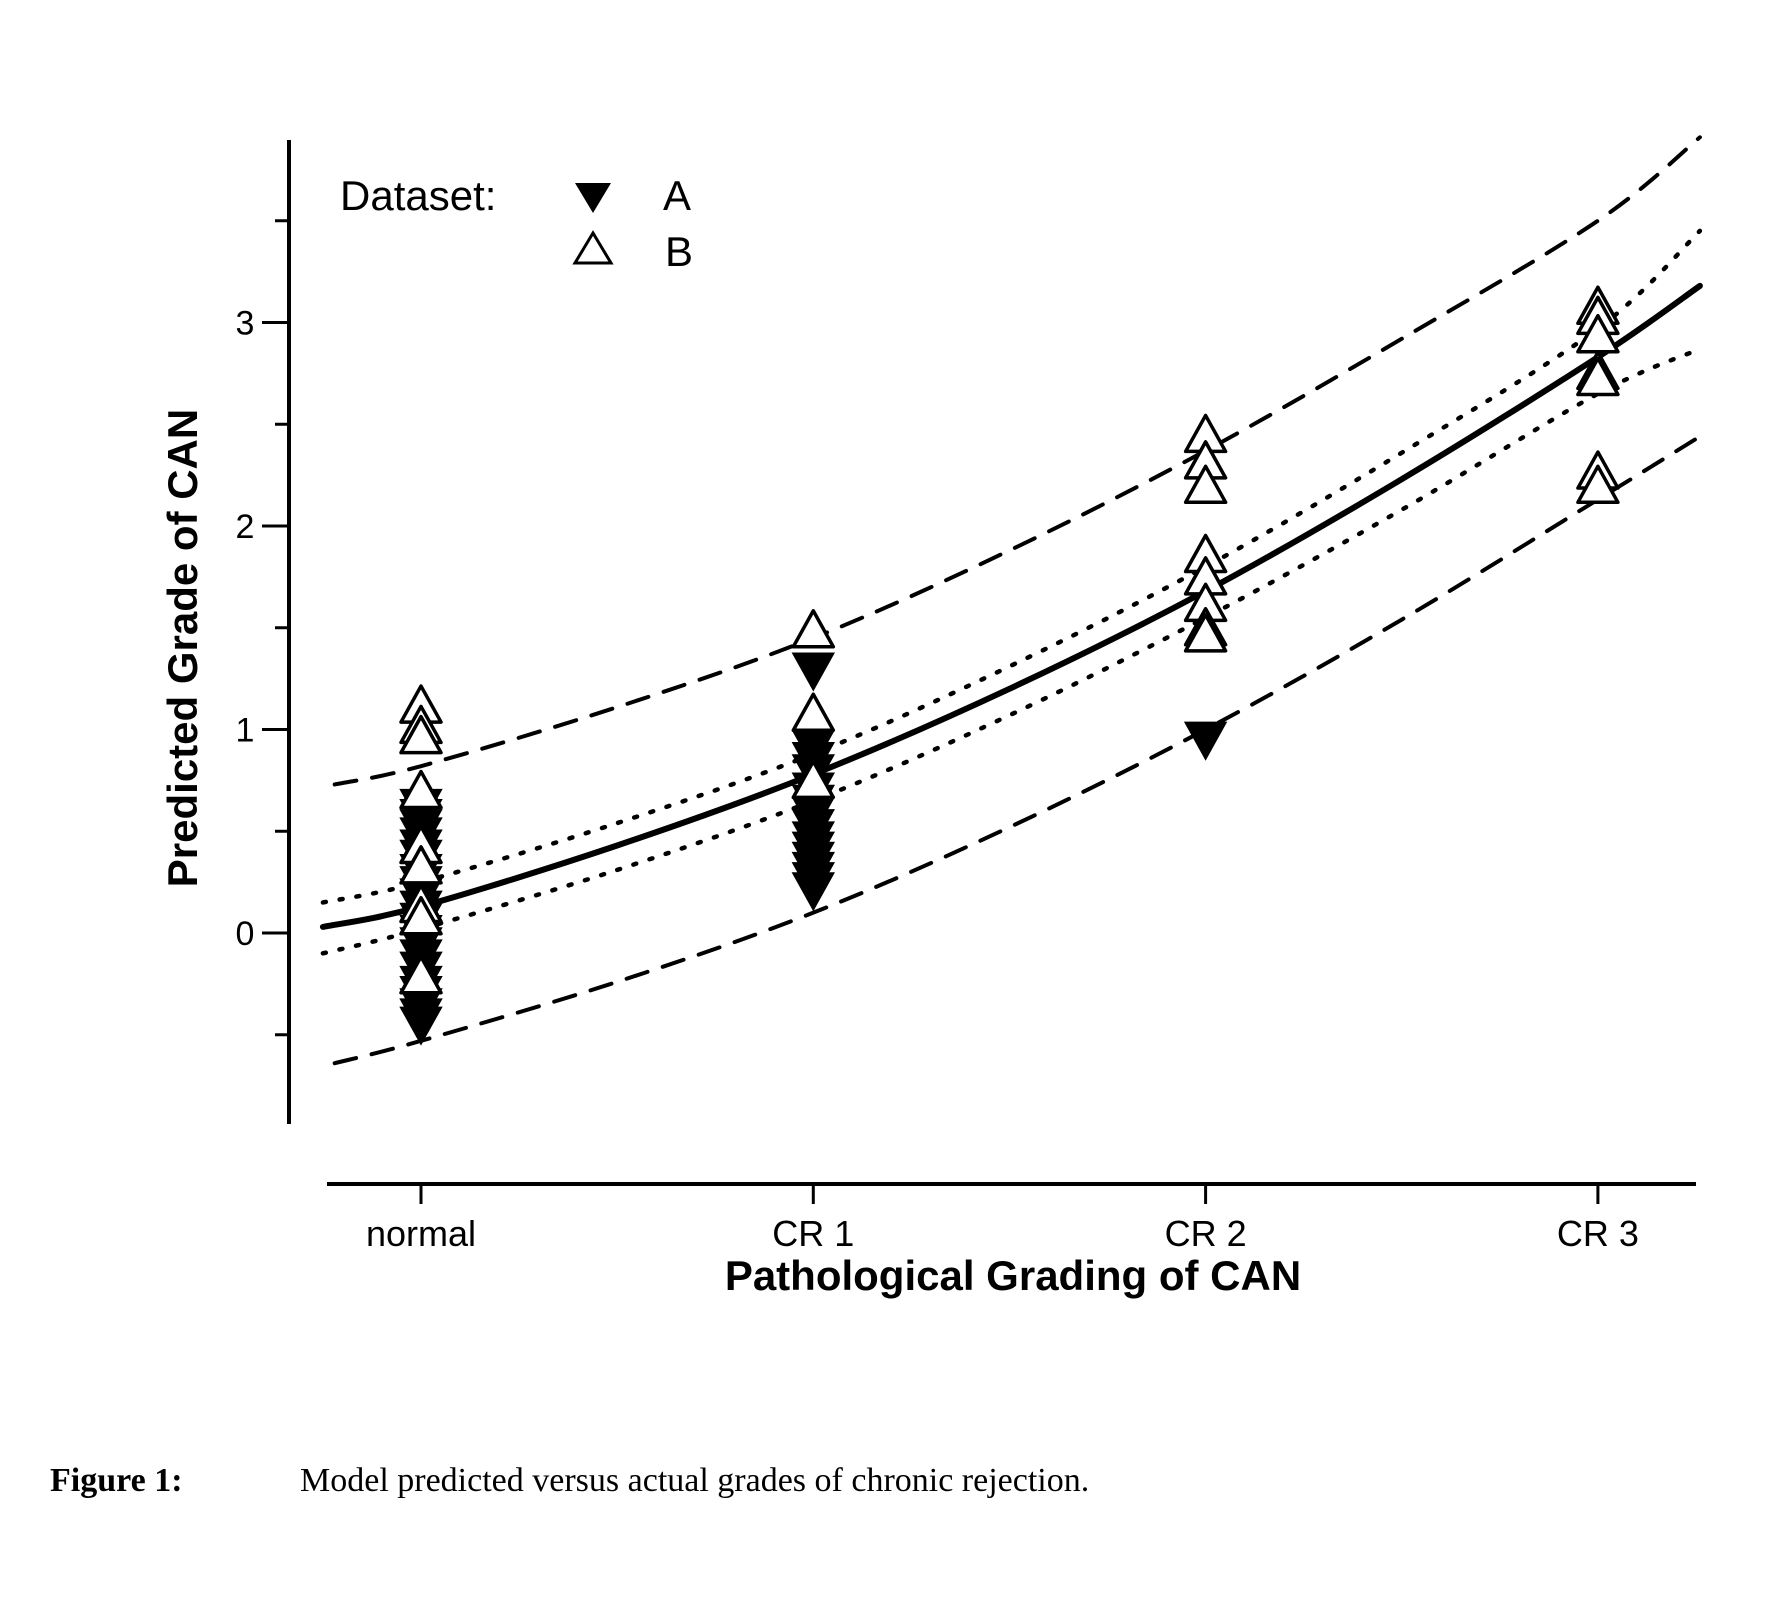 This screenshot has width=1769, height=1602. Describe the element at coordinates (421, 1233) in the screenshot. I see `x-tick-label: normal` at that location.